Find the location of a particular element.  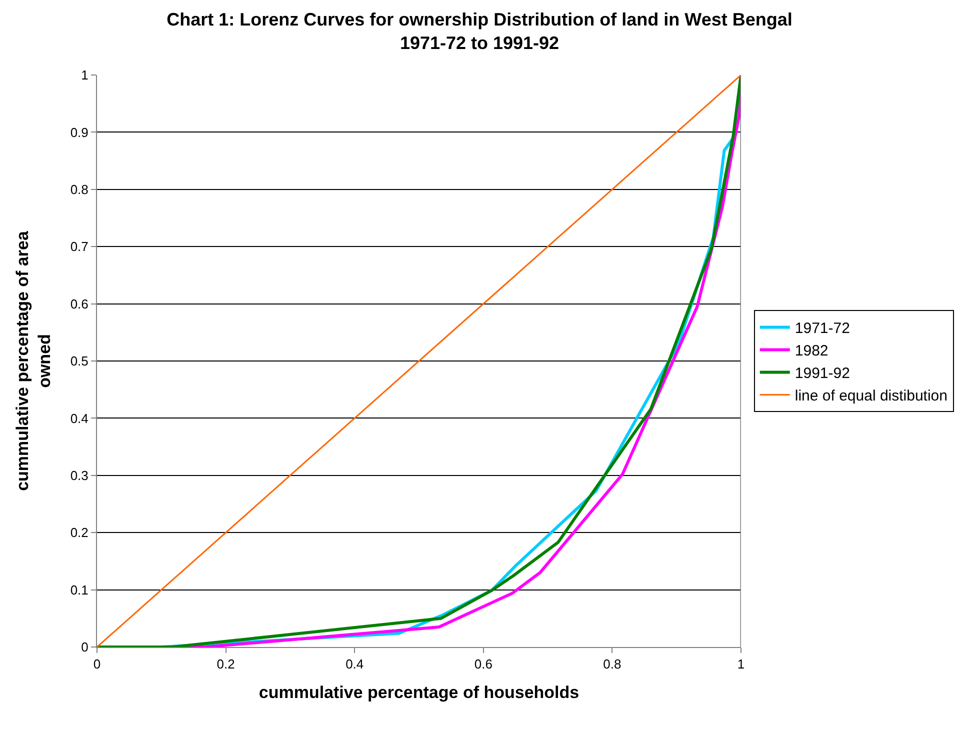

y-tick-label: 0.1 is located at coordinates (79, 590).